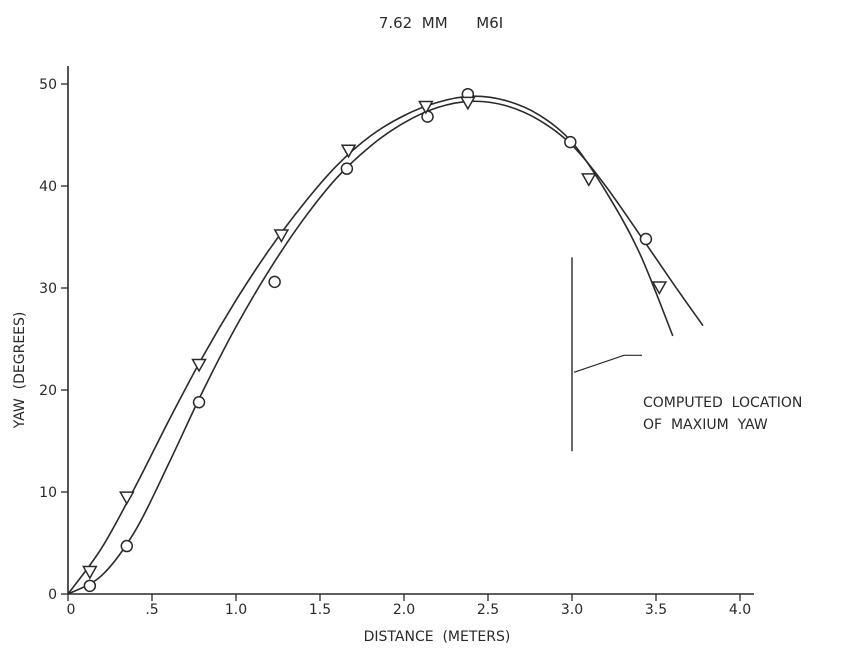 This screenshot has width=866, height=651. Describe the element at coordinates (52, 595) in the screenshot. I see `y-tick-label: 0` at that location.